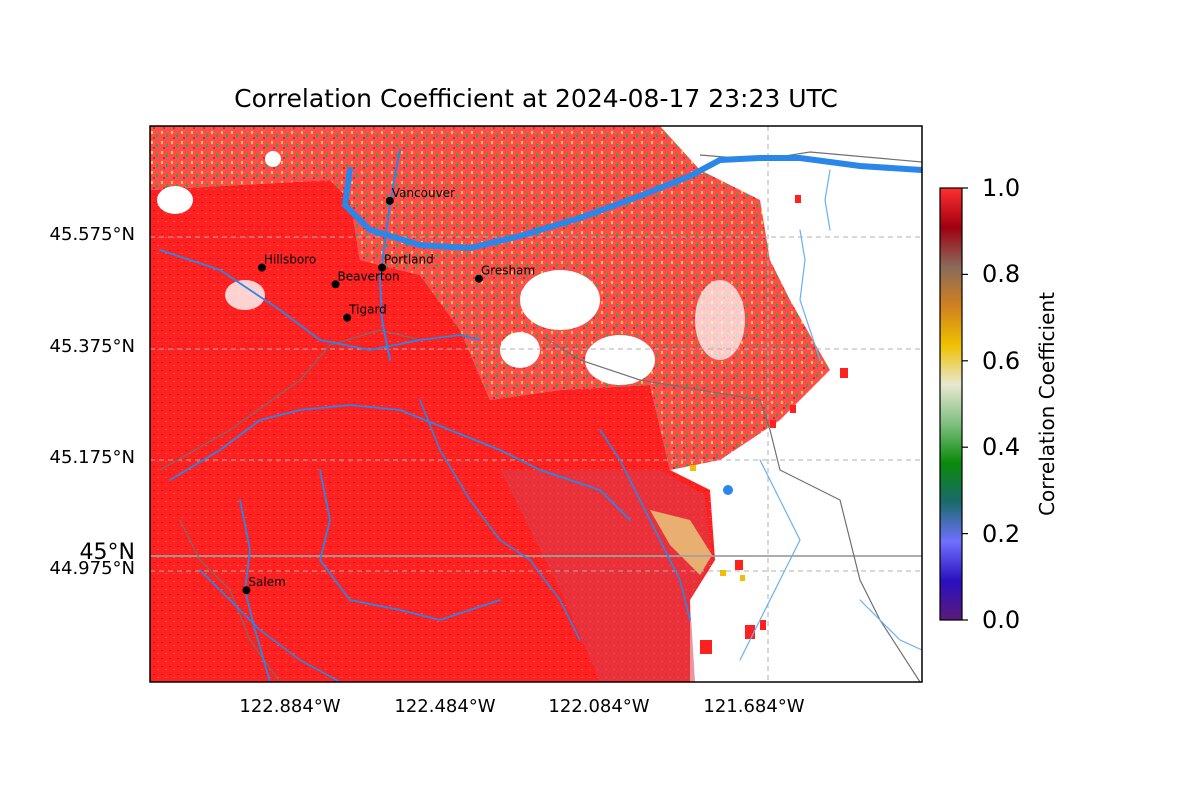 The height and width of the screenshot is (800, 1200). What do you see at coordinates (107, 552) in the screenshot?
I see `lat-label-45-major: 45°N` at bounding box center [107, 552].